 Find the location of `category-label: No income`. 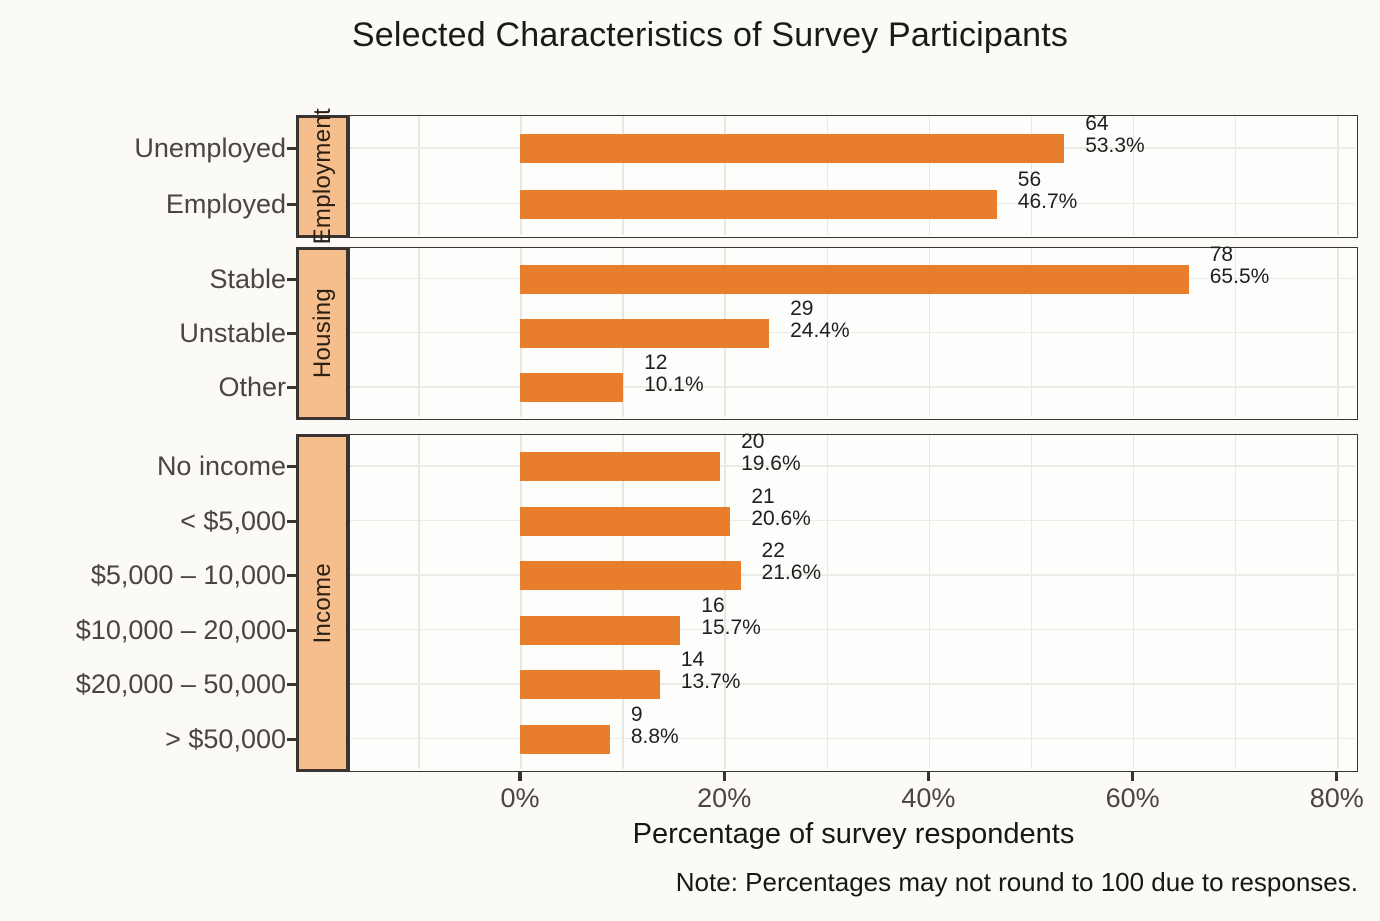

category-label: No income is located at coordinates (221, 466).